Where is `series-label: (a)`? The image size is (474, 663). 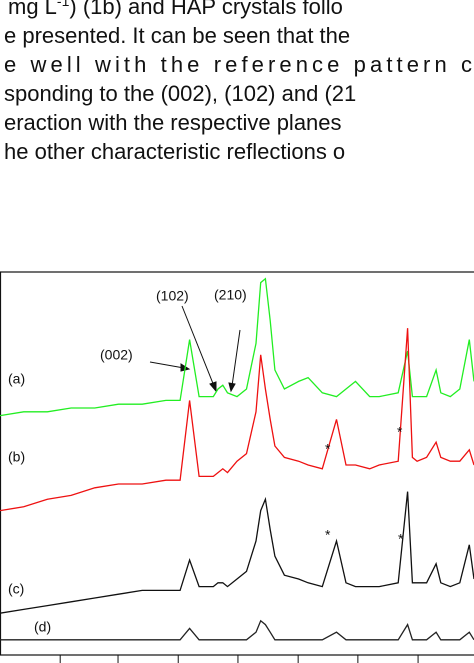
series-label: (a) is located at coordinates (16, 379).